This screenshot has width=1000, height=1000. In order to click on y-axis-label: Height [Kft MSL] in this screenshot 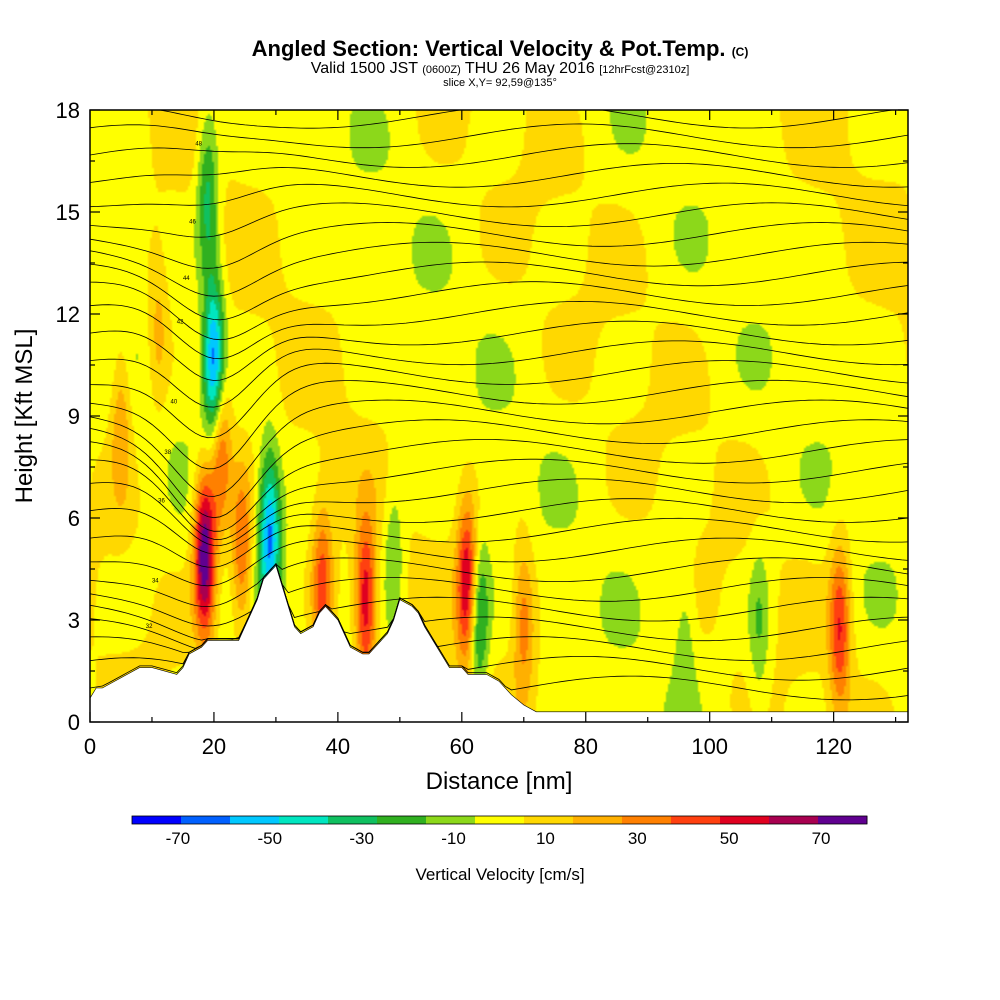, I will do `click(24, 416)`.